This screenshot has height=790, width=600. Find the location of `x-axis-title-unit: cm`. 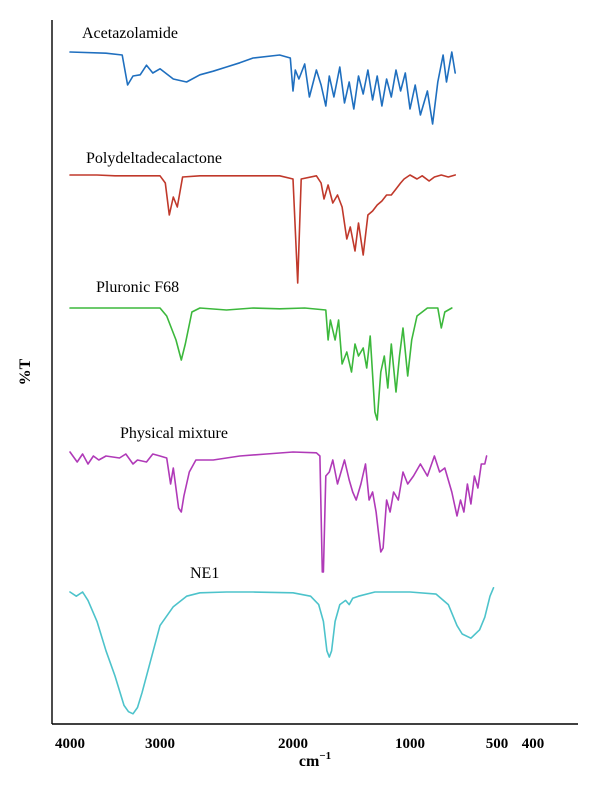

x-axis-title-unit: cm is located at coordinates (309, 761).